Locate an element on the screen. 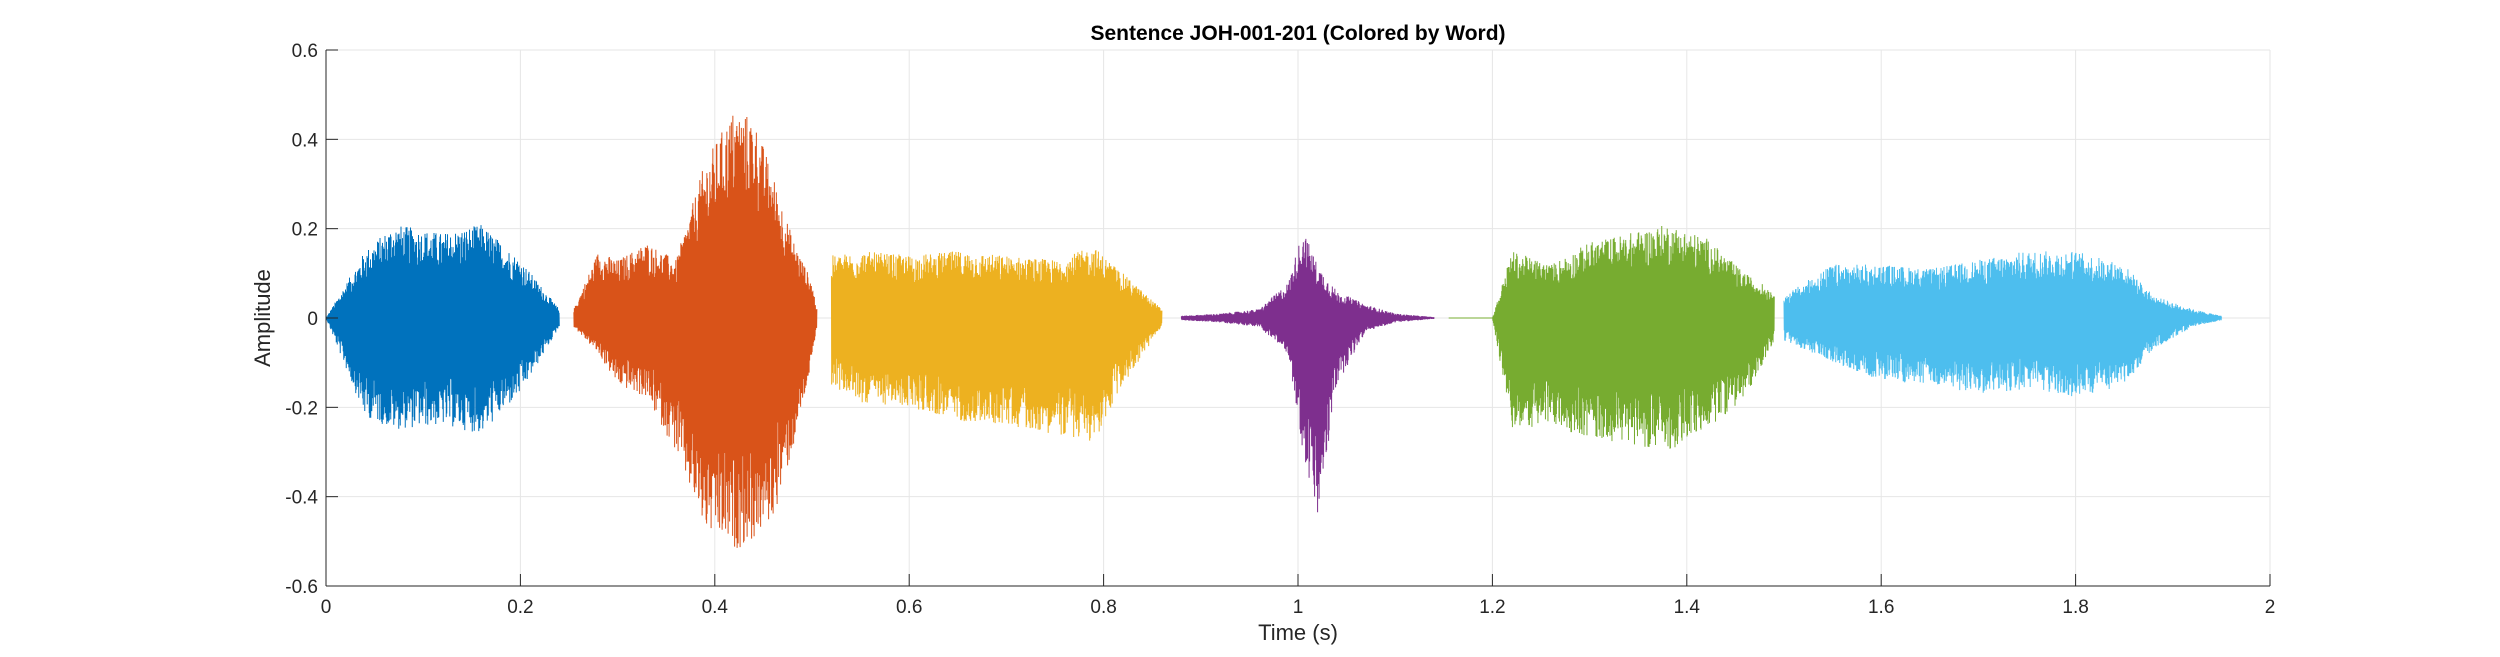 The image size is (2500, 657). x-tick-label: 2 is located at coordinates (2270, 607).